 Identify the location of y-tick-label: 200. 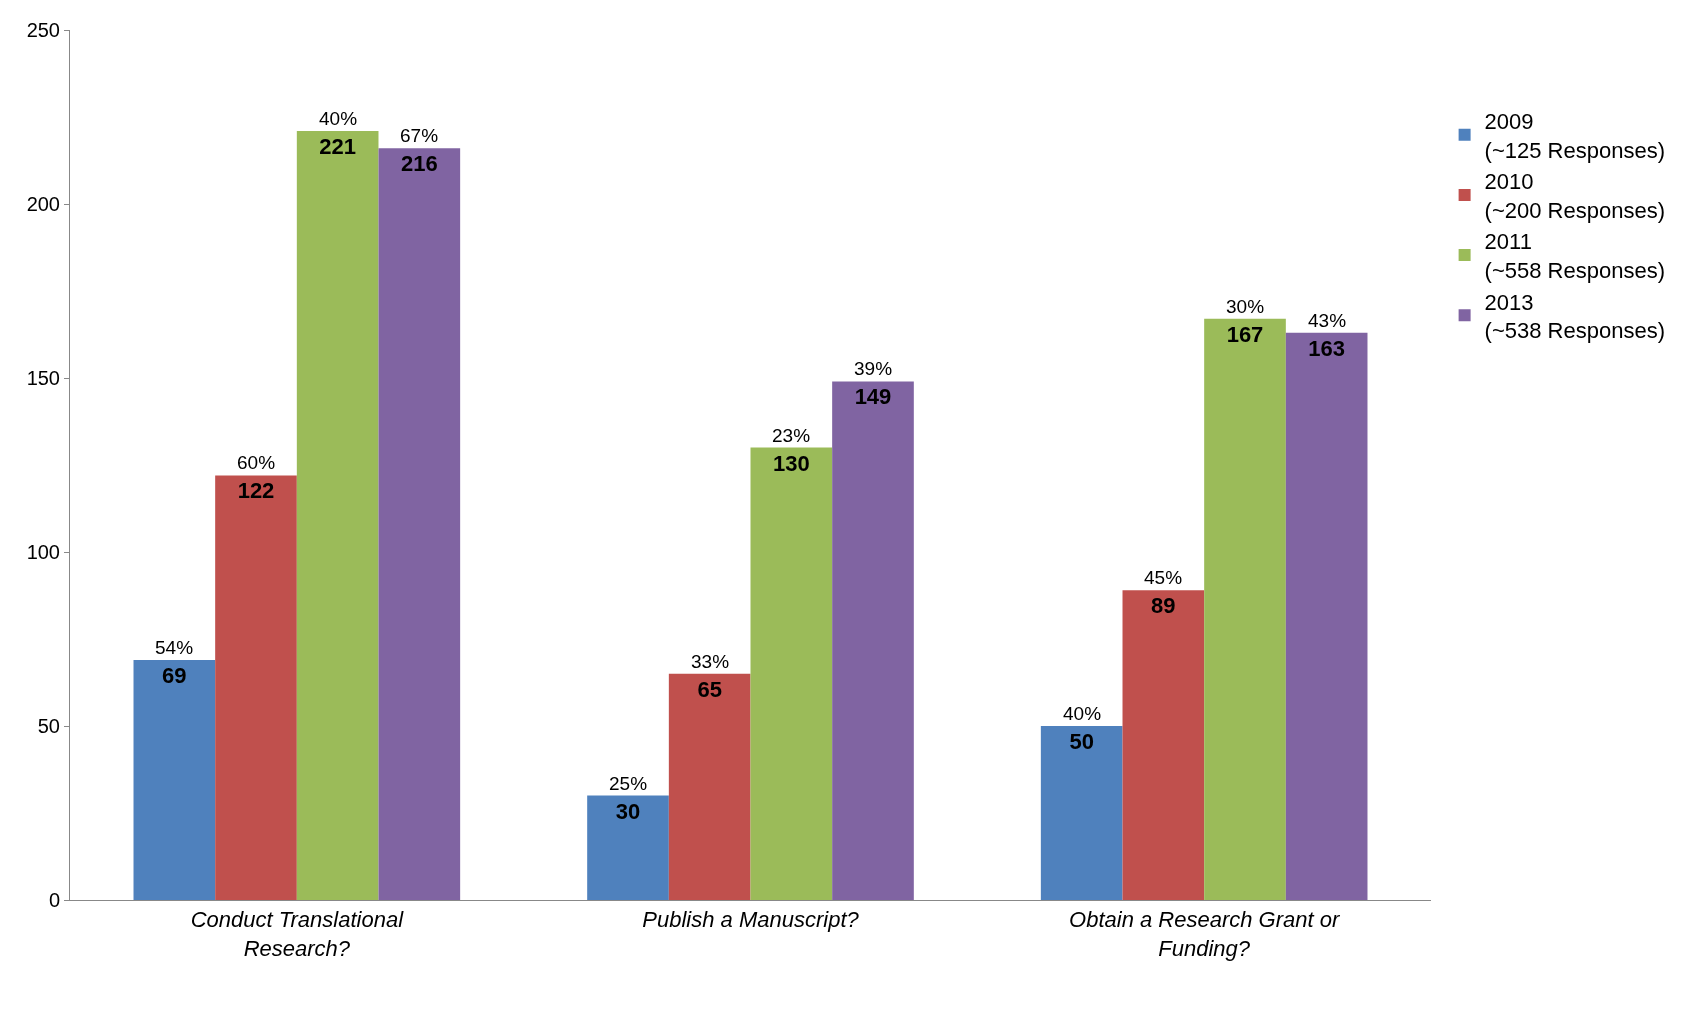
(43, 204).